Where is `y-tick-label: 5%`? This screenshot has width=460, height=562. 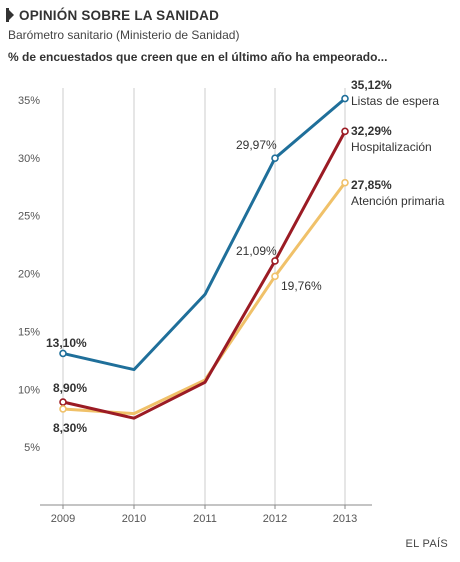 y-tick-label: 5% is located at coordinates (32, 448).